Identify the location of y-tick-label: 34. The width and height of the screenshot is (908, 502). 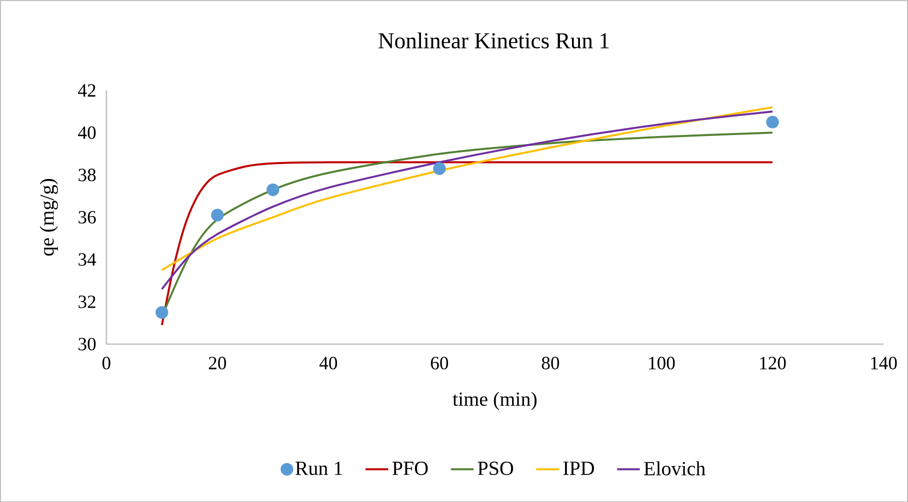
(87, 259).